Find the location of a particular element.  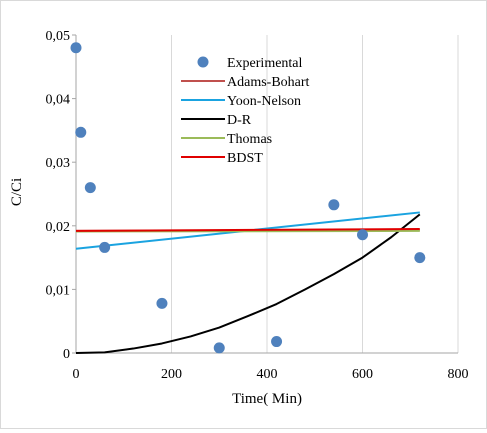

y-tick-label: 0,03 is located at coordinates (58, 163).